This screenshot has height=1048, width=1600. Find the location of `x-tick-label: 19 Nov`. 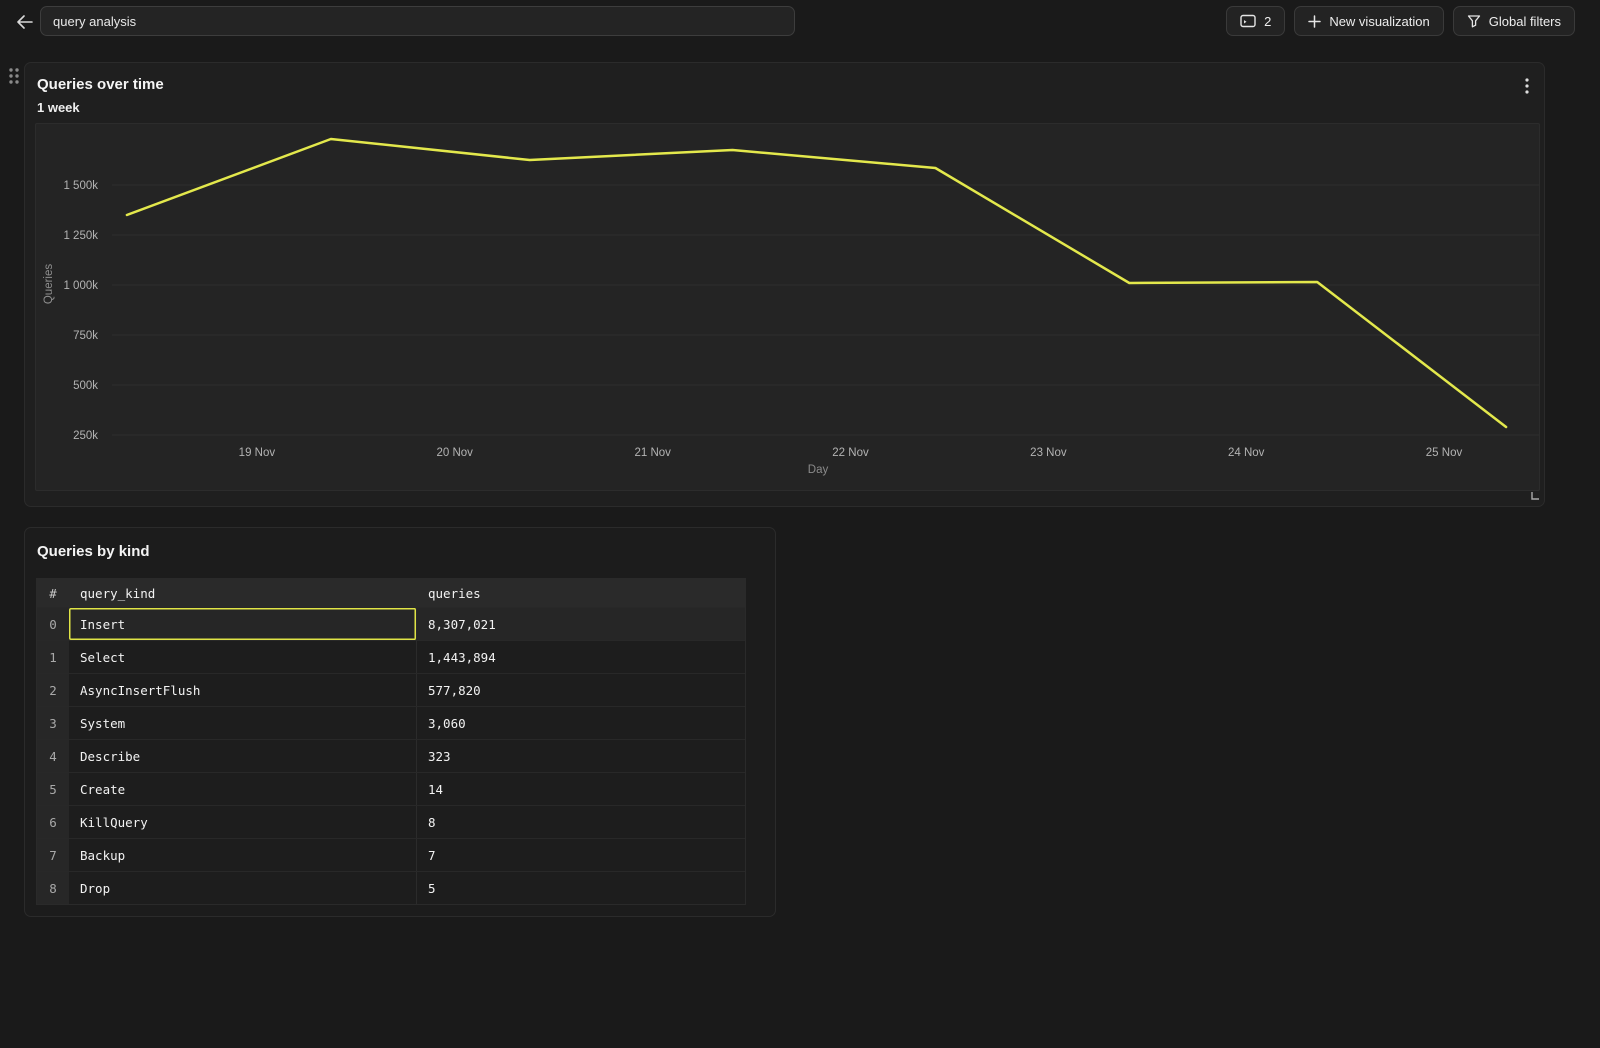

x-tick-label: 19 Nov is located at coordinates (257, 453).